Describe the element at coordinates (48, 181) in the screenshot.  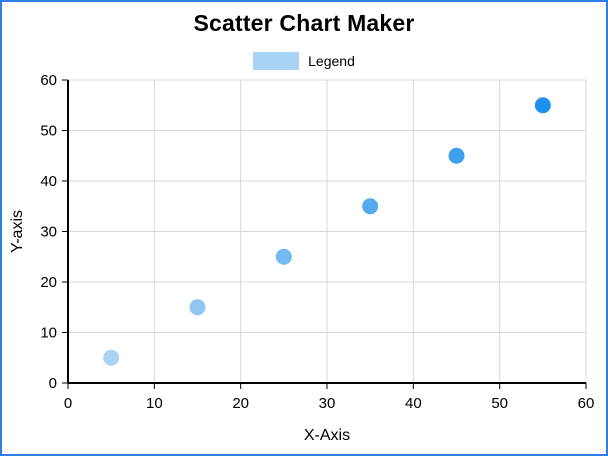
I see `y-tick-label: 40` at that location.